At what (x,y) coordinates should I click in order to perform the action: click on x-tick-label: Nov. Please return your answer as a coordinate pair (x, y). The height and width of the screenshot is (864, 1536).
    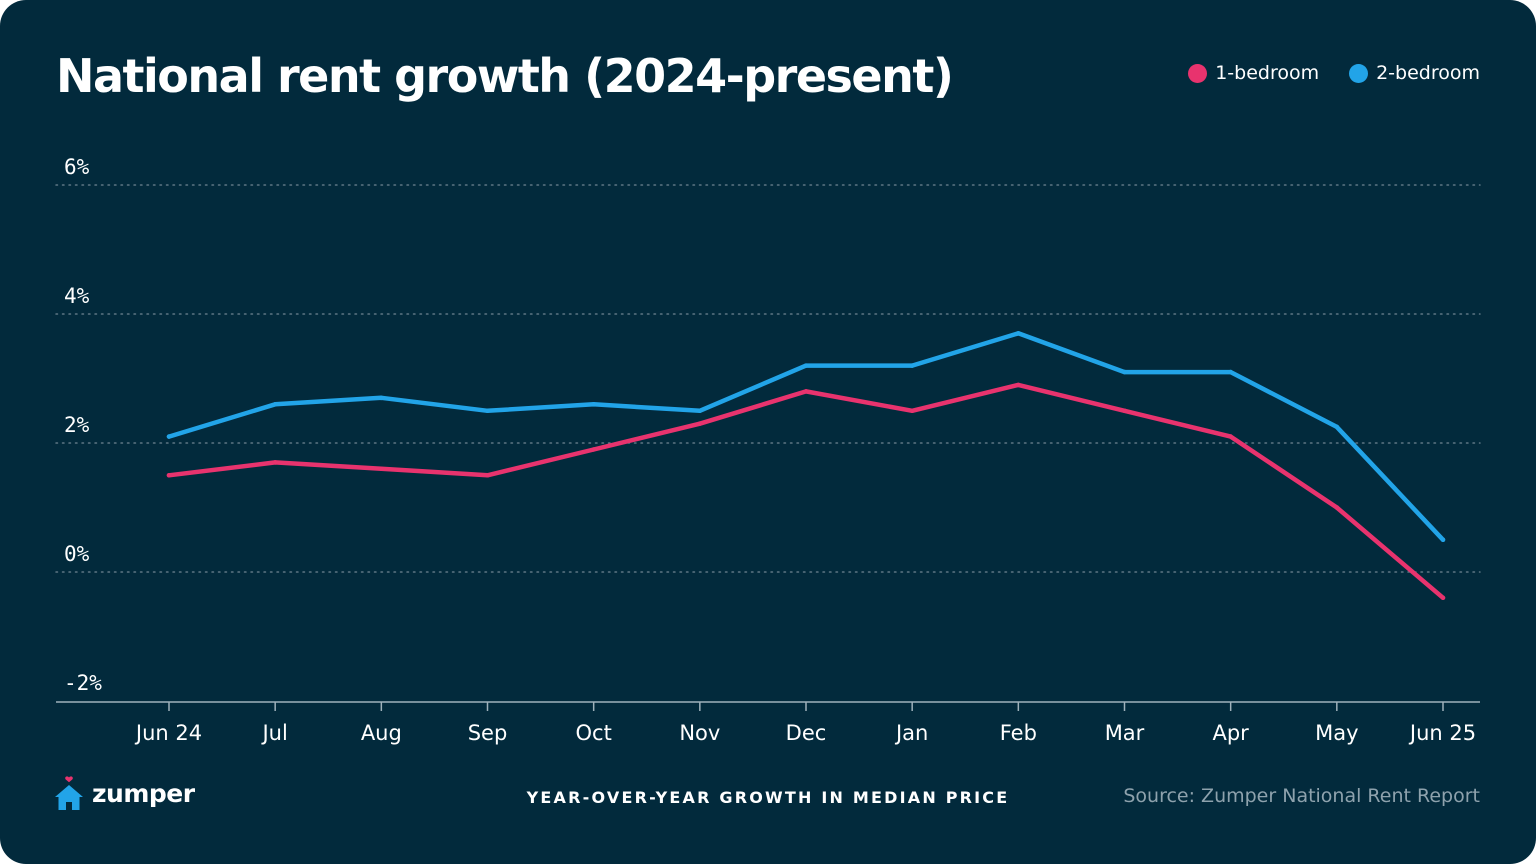
    Looking at the image, I should click on (699, 733).